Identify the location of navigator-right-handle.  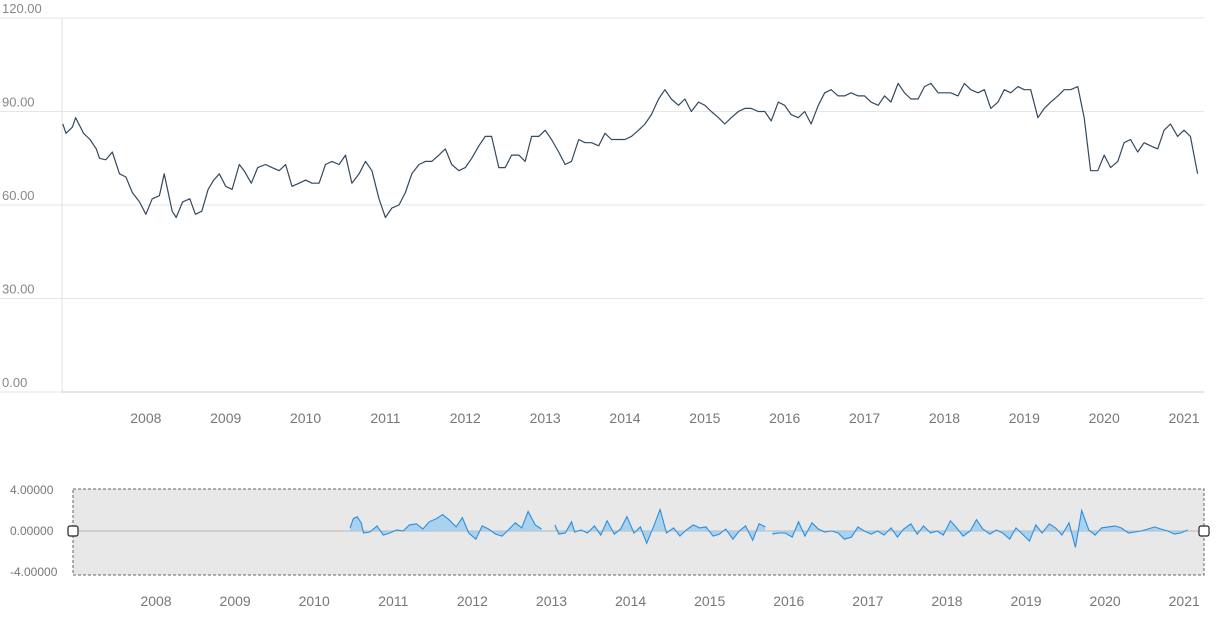
(1204, 531).